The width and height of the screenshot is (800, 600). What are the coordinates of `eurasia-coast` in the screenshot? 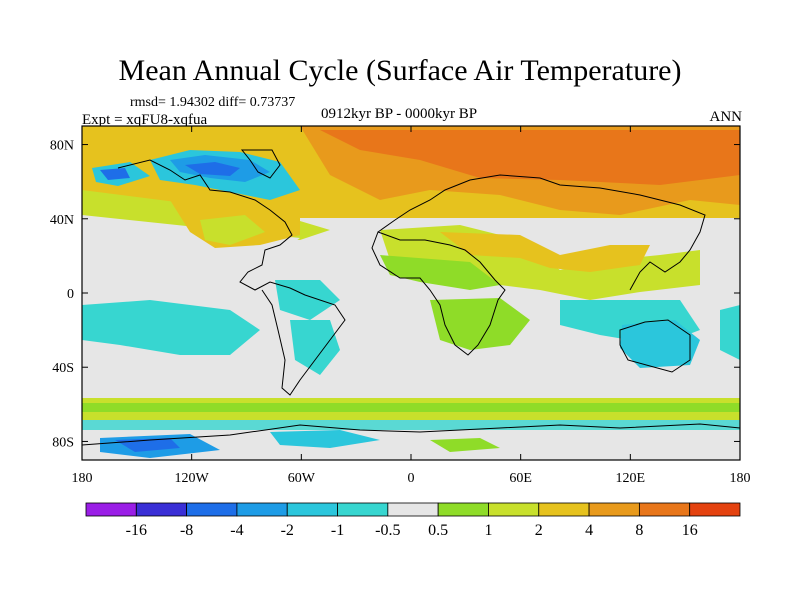 It's located at (541, 232).